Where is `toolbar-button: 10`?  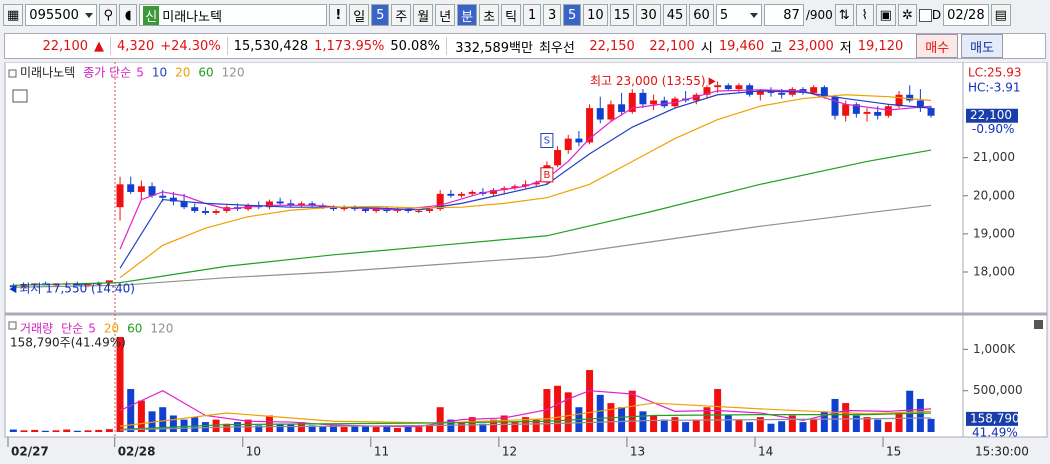
toolbar-button: 10 is located at coordinates (595, 15).